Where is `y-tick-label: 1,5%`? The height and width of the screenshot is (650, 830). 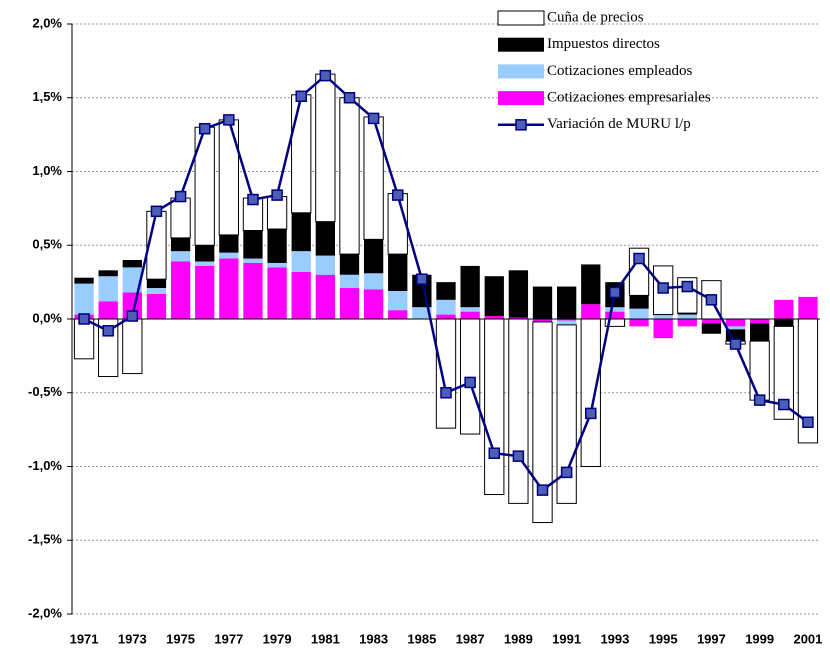 y-tick-label: 1,5% is located at coordinates (47, 96).